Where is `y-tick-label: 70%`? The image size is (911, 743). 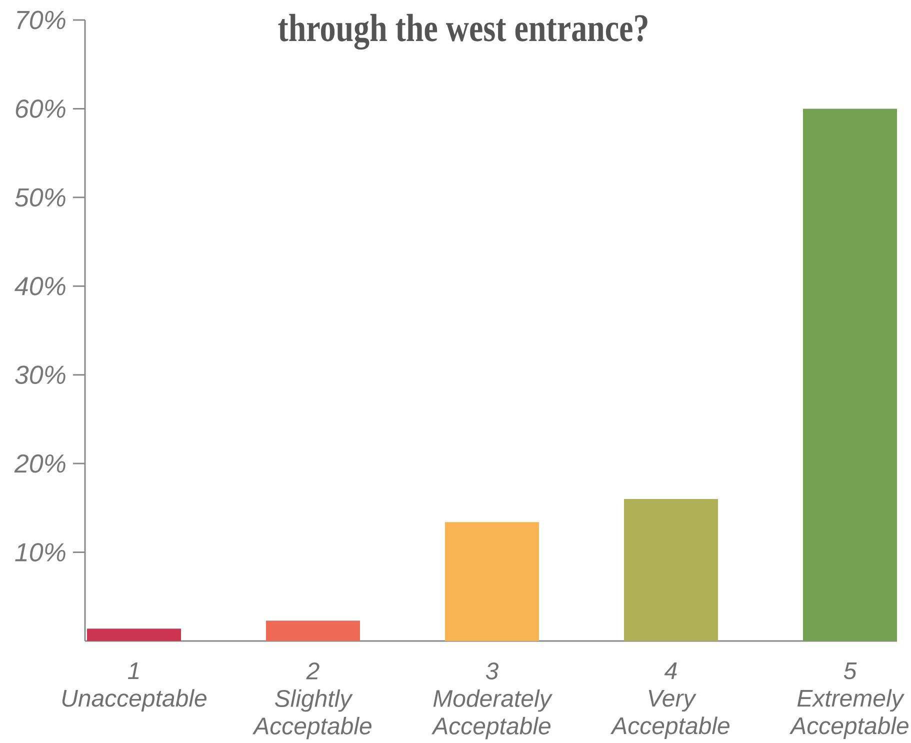 y-tick-label: 70% is located at coordinates (41, 20).